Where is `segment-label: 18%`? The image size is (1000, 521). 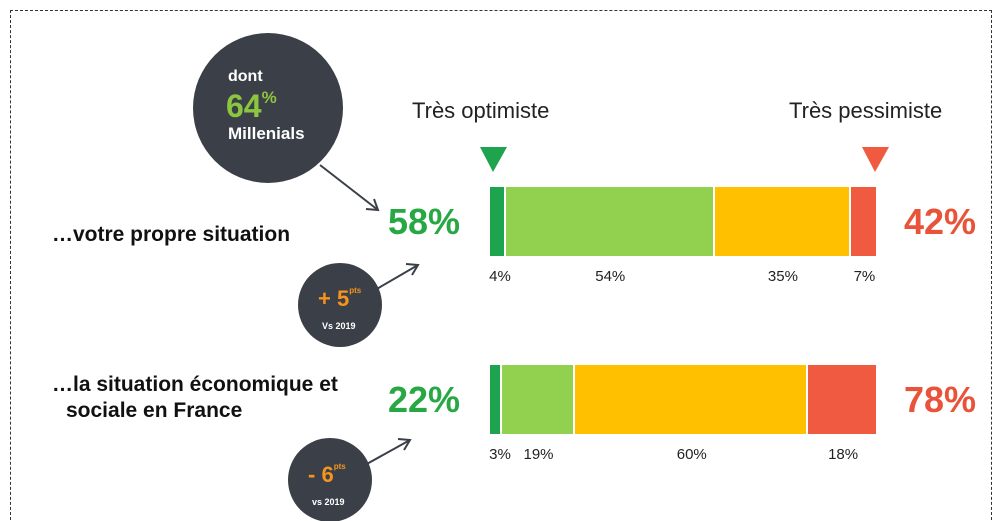 segment-label: 18% is located at coordinates (843, 454).